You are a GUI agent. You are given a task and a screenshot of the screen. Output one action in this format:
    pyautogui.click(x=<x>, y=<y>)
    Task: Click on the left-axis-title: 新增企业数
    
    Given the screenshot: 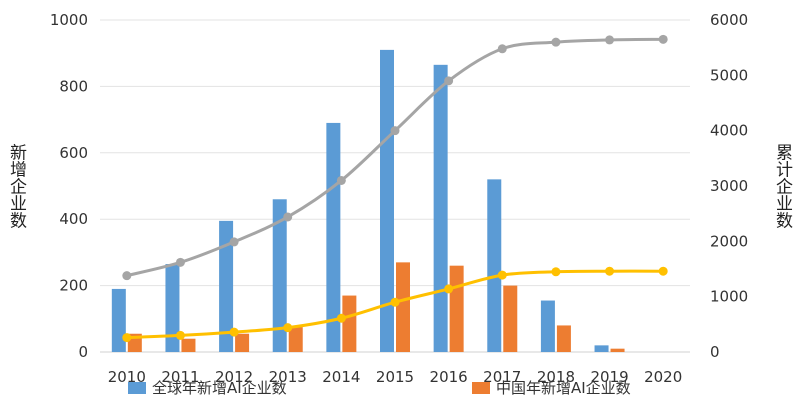 What is the action you would take?
    pyautogui.click(x=16, y=185)
    